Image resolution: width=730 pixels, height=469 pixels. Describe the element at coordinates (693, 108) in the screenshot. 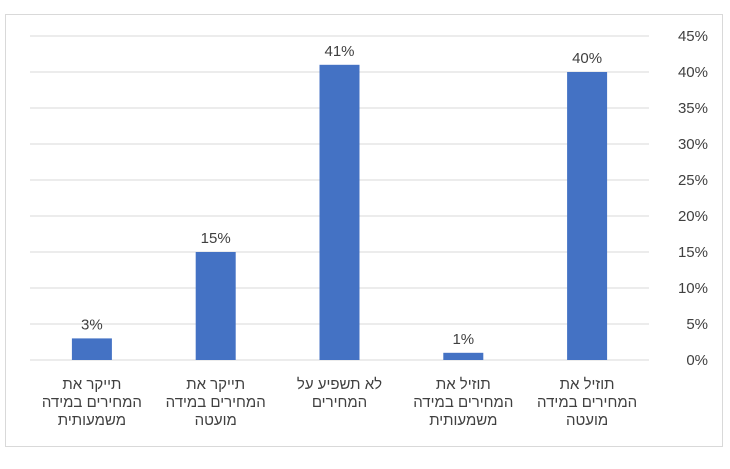

I see `y-tick-label: 35%` at that location.